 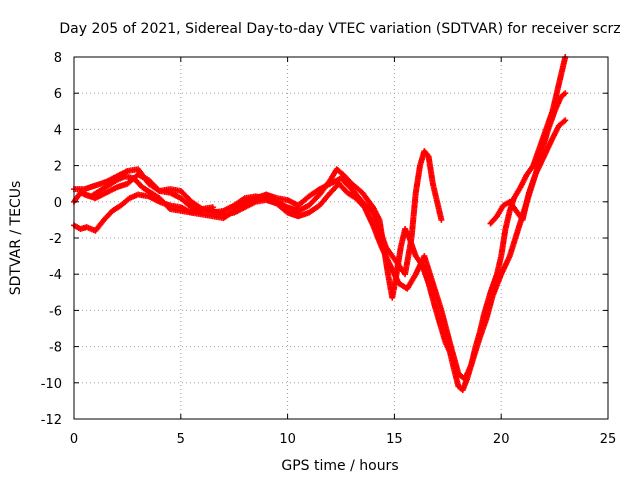 I want to click on y-tick-label: 4, so click(x=58, y=130).